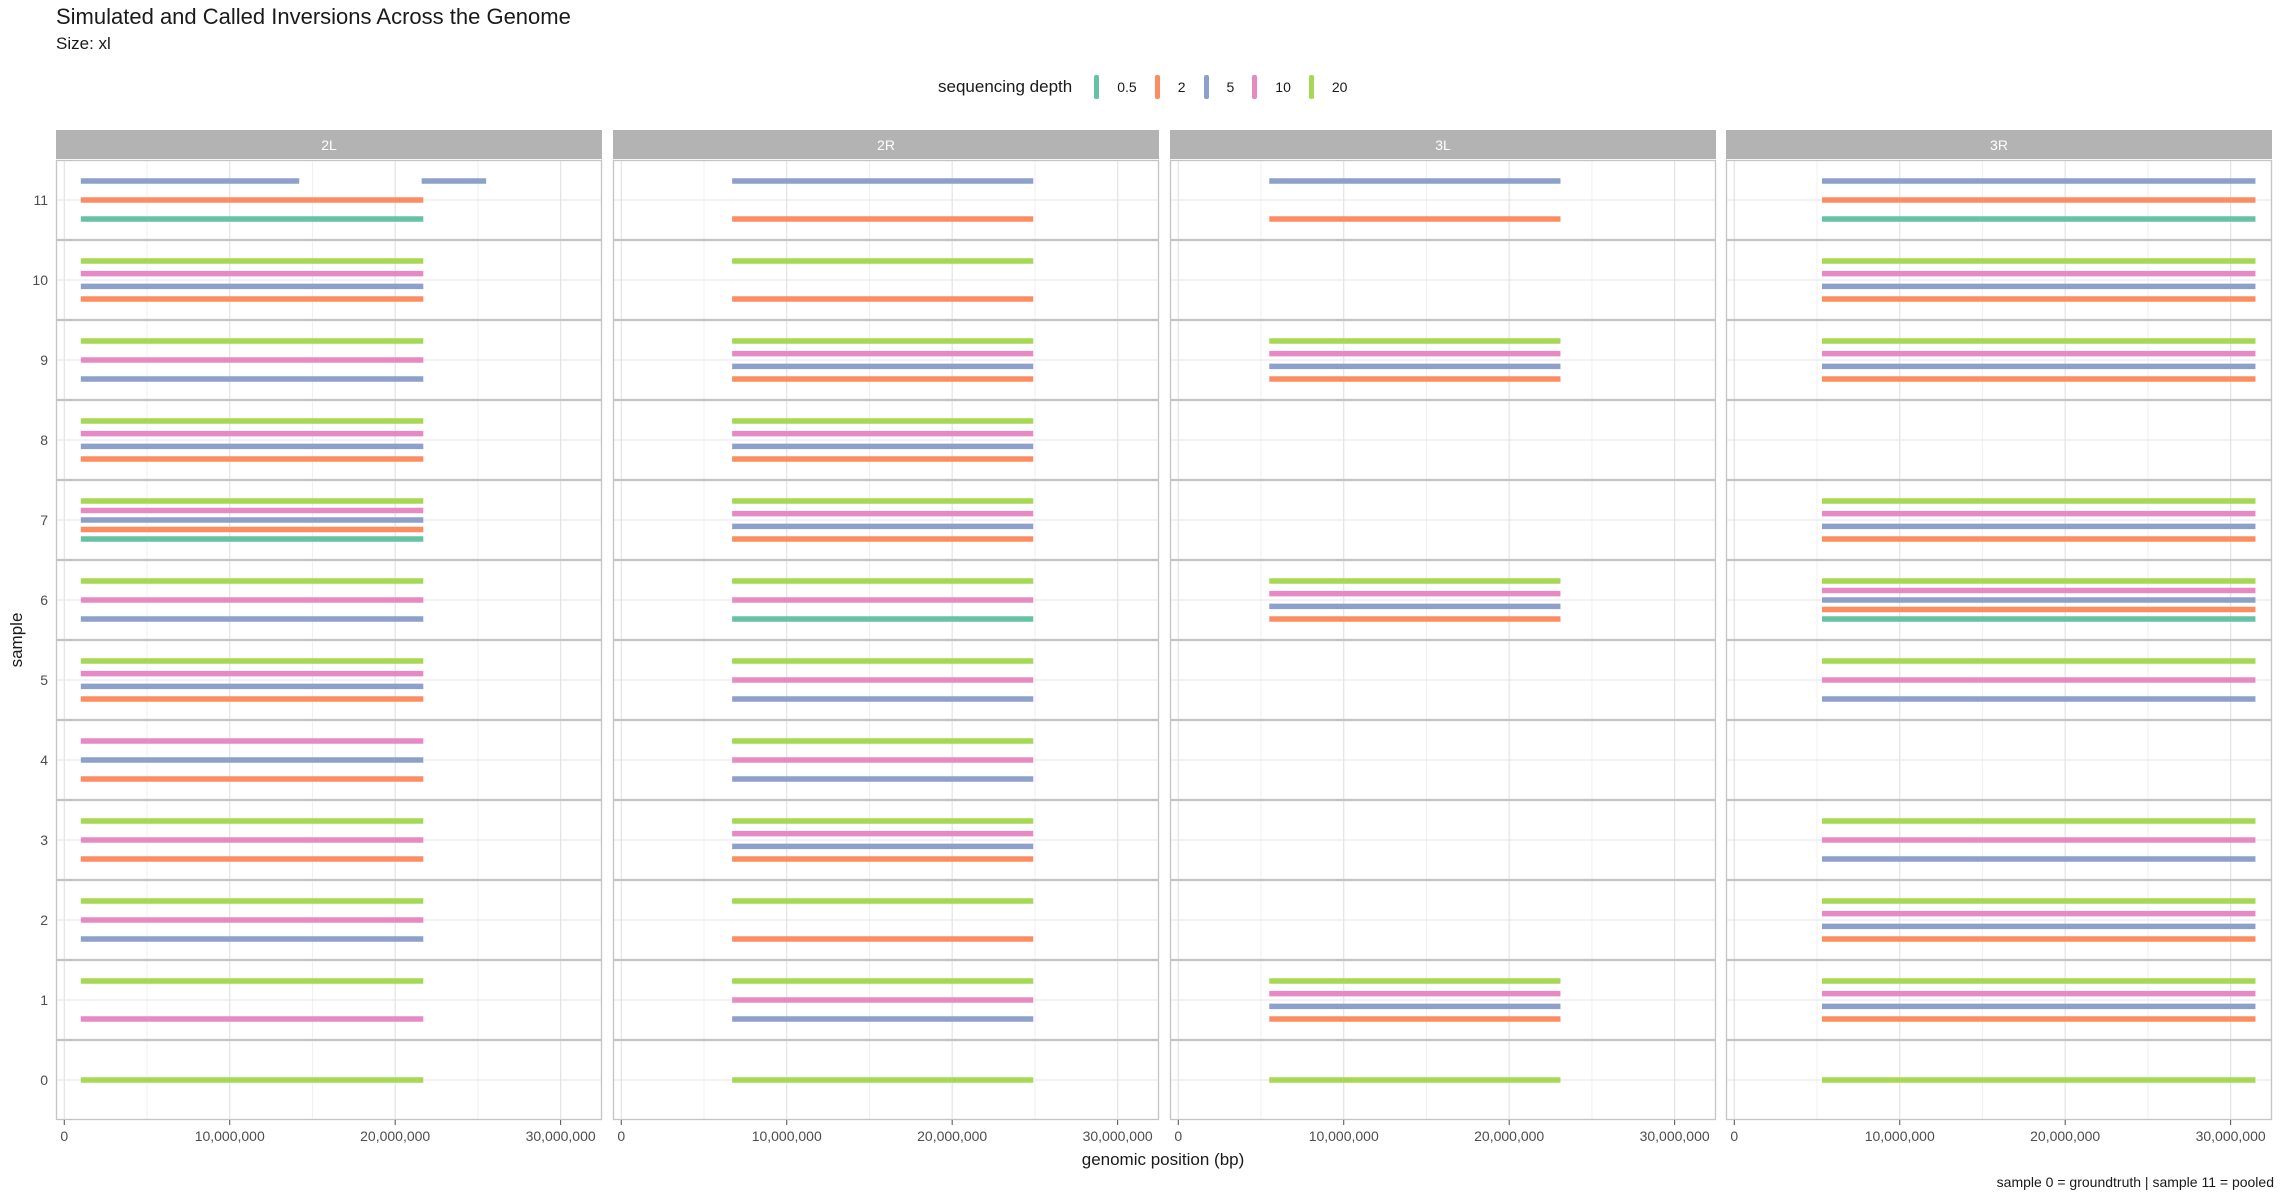 This screenshot has height=1200, width=2280. I want to click on y-tick-label-10: 10, so click(40, 280).